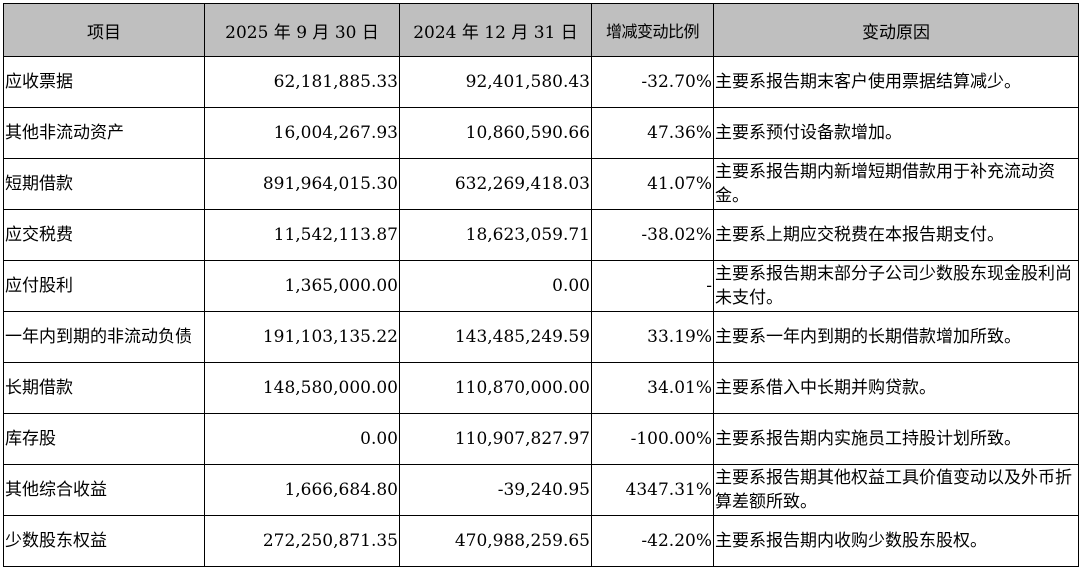 This screenshot has width=1080, height=583. What do you see at coordinates (104, 337) in the screenshot?
I see `row-item: 一年内到期的非流动负债` at bounding box center [104, 337].